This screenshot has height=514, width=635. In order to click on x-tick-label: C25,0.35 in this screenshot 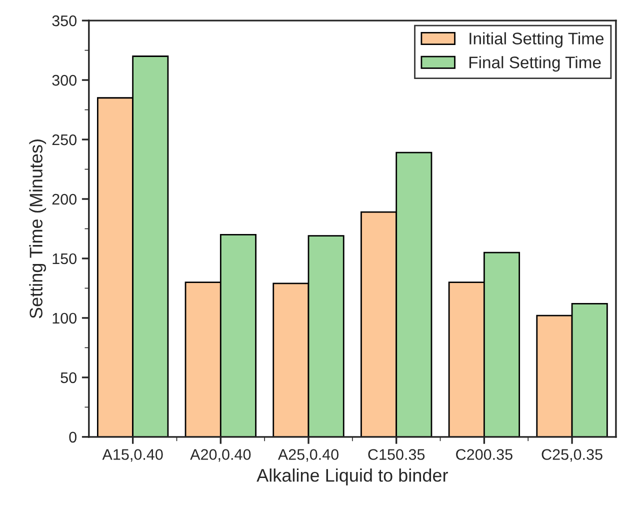, I will do `click(572, 455)`.